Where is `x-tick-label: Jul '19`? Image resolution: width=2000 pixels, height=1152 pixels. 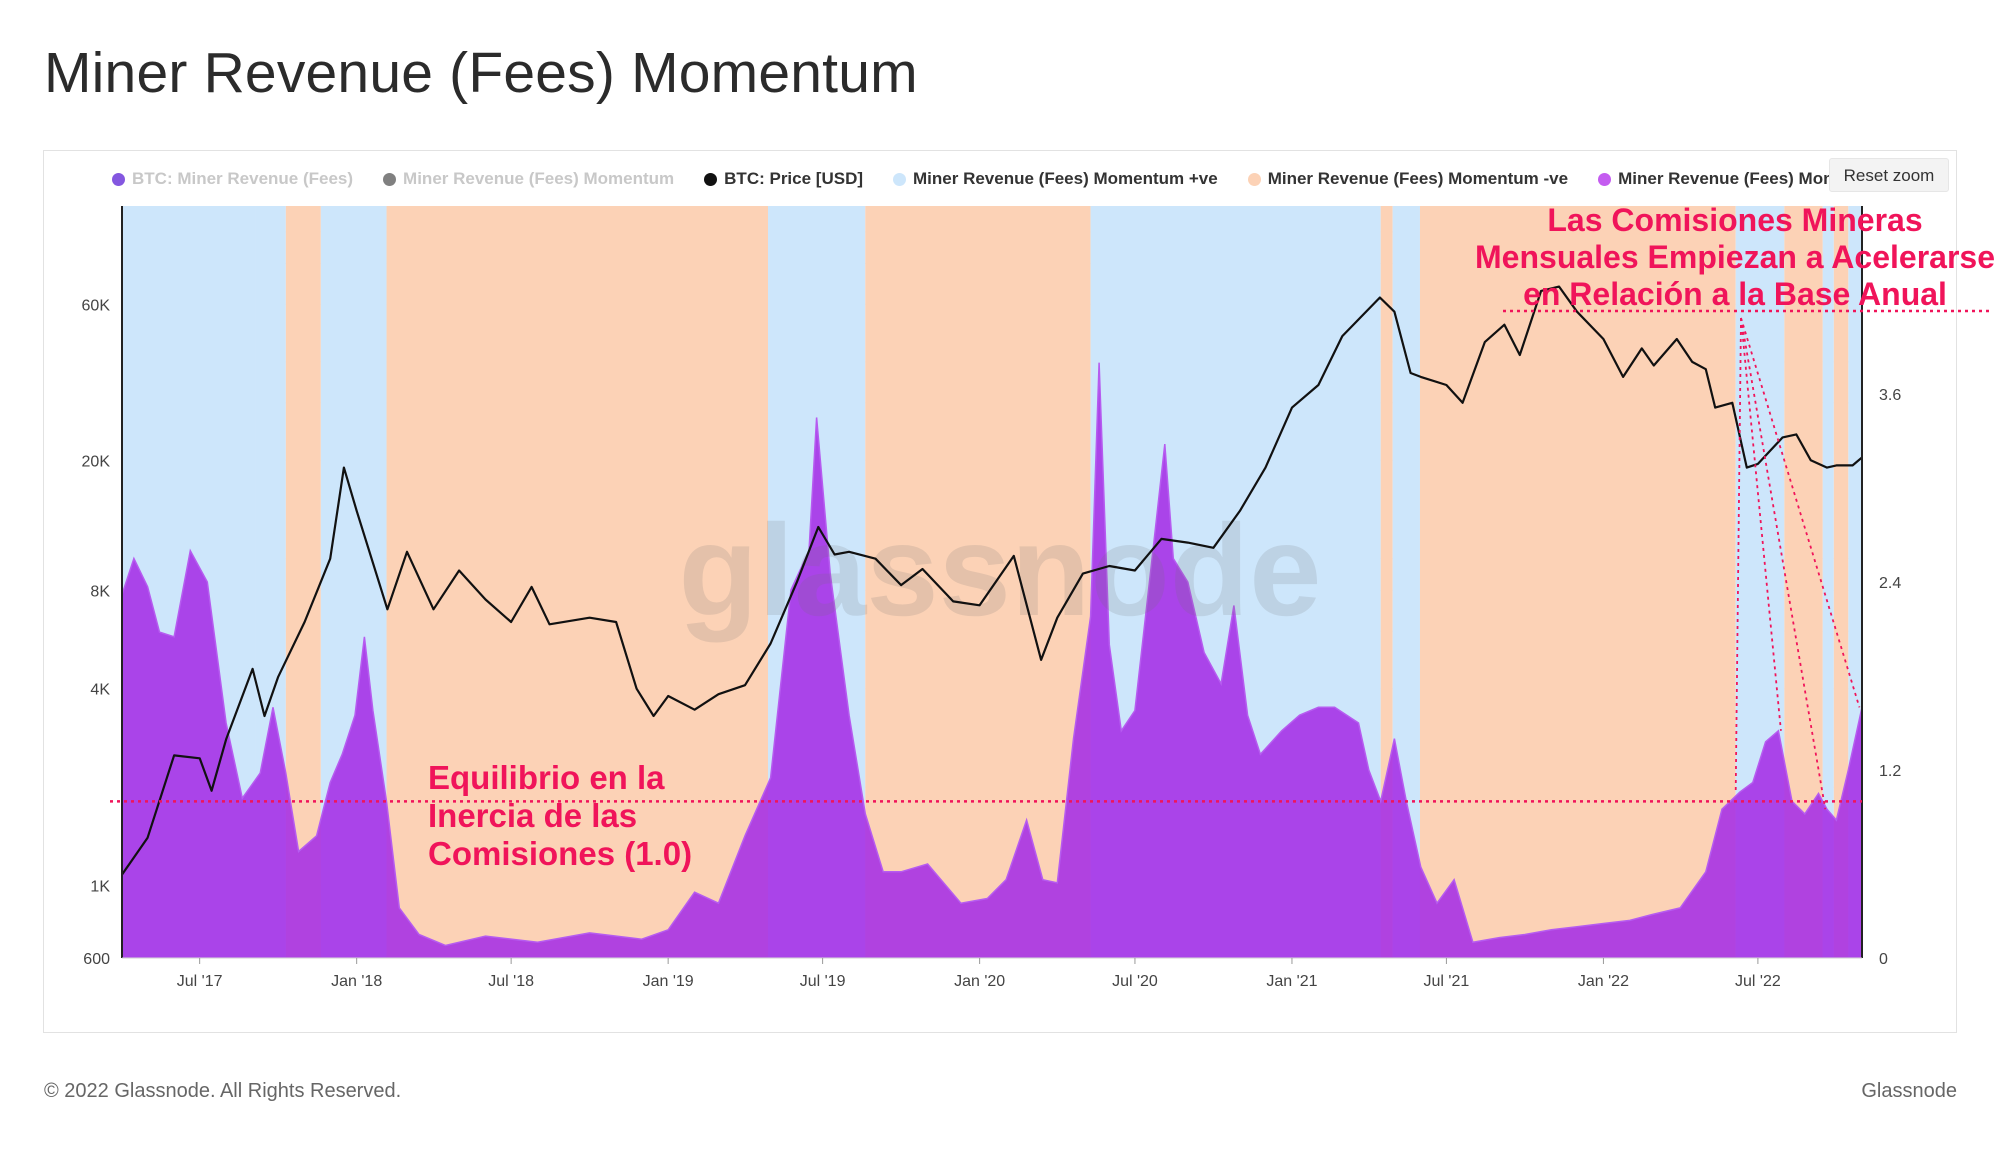
x-tick-label: Jul '19 is located at coordinates (823, 981).